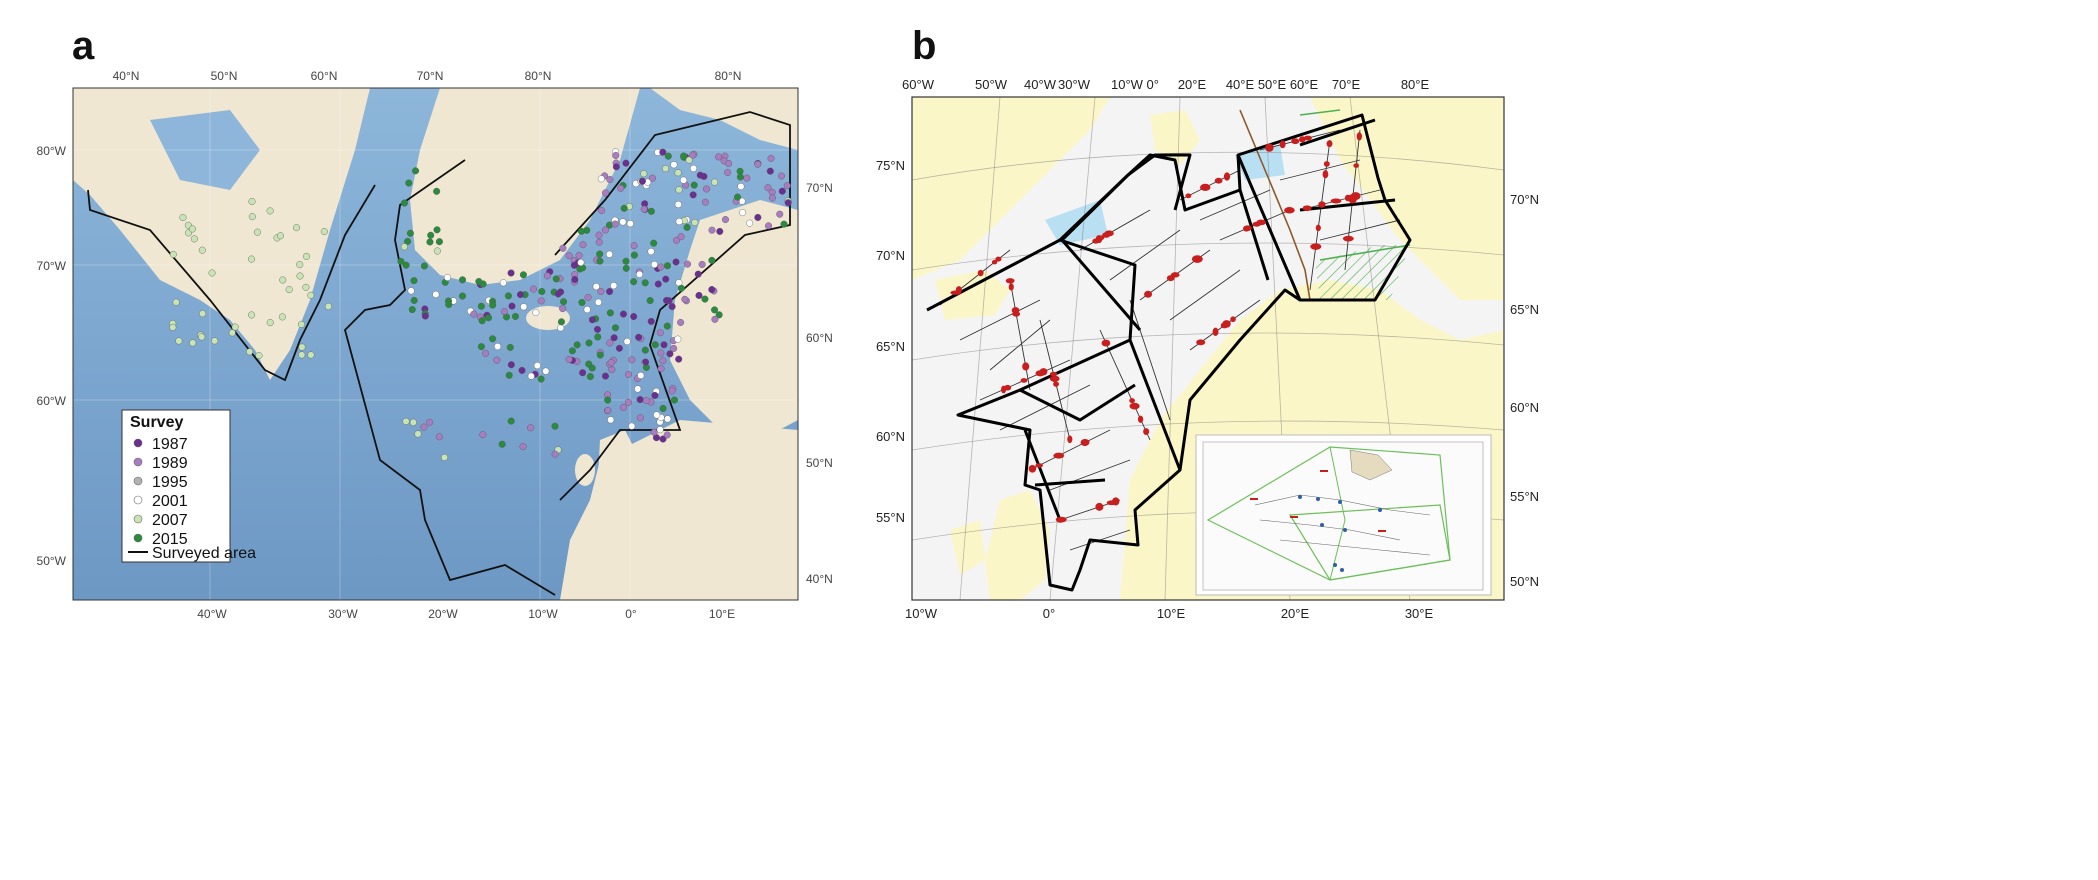 The width and height of the screenshot is (2098, 880). Describe the element at coordinates (466, 614) in the screenshot. I see `map-a-bottom-ticks: 40°W 30°W 20°W 10°W 0° 10°E` at that location.